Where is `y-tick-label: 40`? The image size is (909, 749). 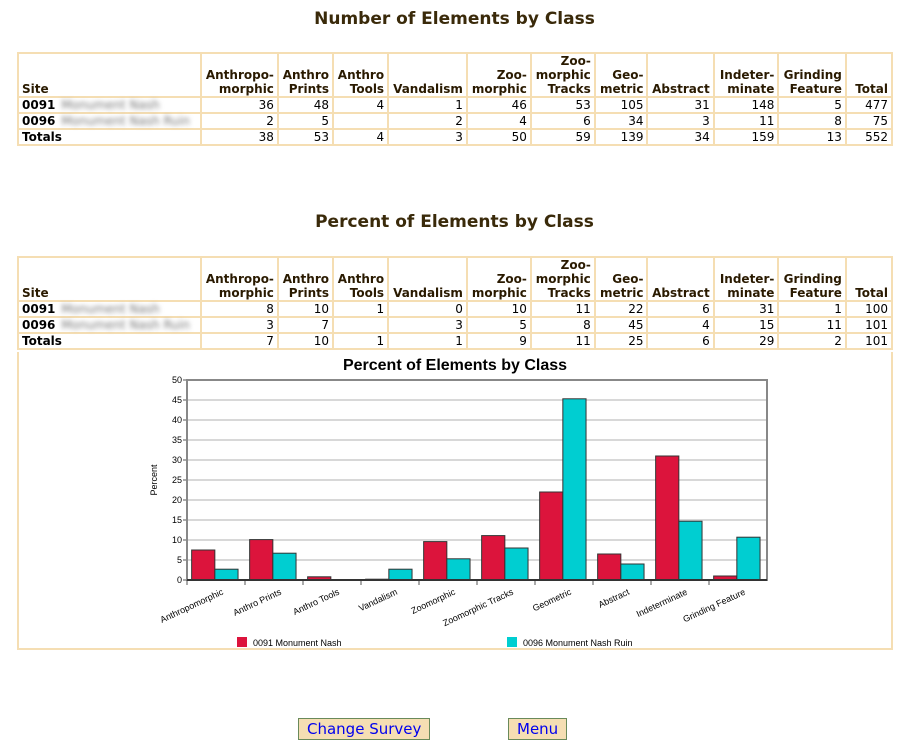 y-tick-label: 40 is located at coordinates (177, 420).